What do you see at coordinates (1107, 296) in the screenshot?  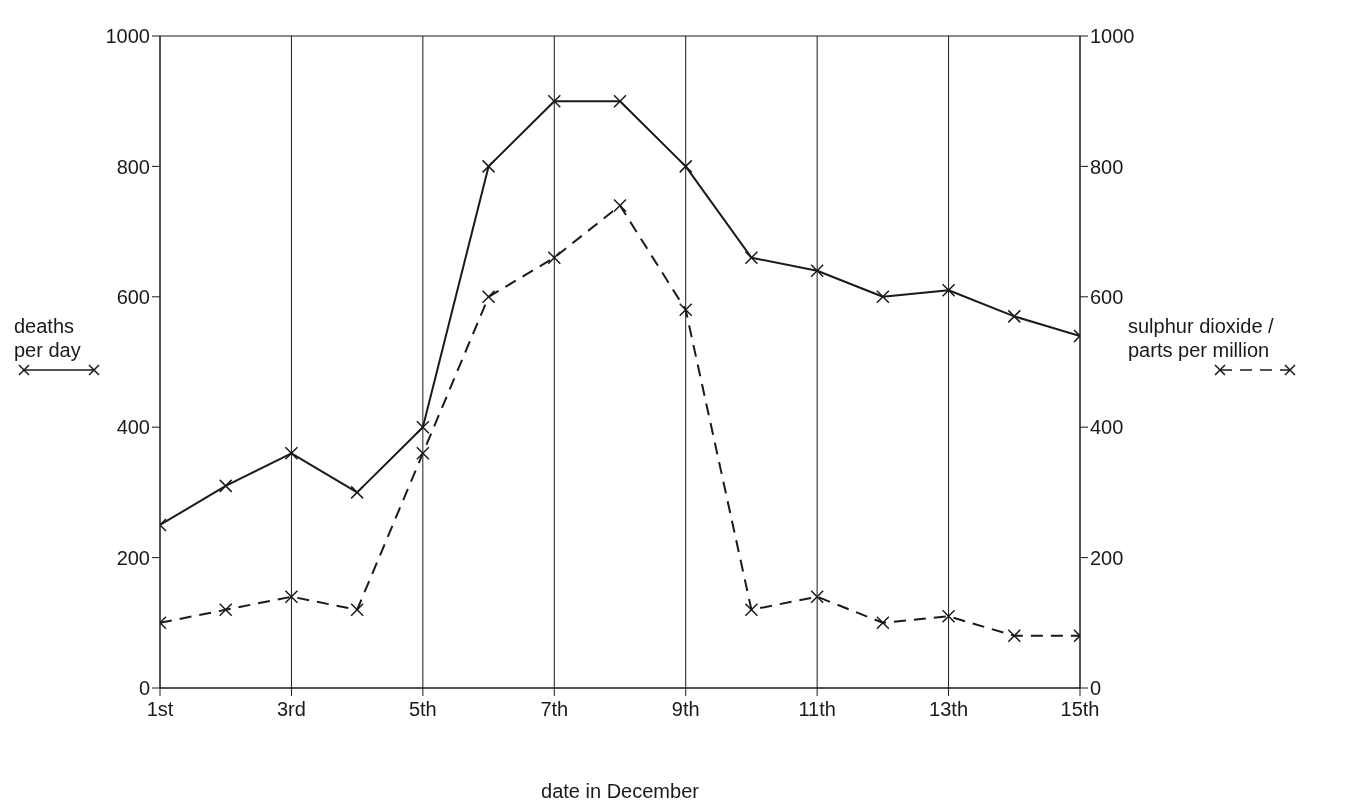 I see `y2-tick-label: 600` at bounding box center [1107, 296].